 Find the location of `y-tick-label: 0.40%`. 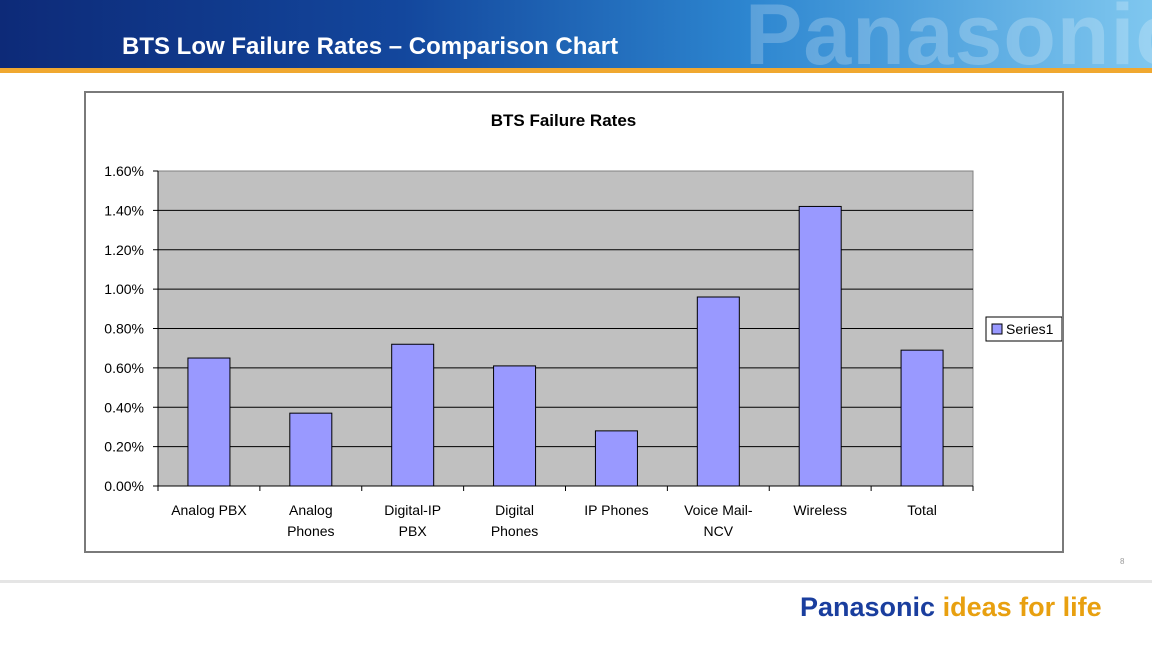

y-tick-label: 0.40% is located at coordinates (124, 407).